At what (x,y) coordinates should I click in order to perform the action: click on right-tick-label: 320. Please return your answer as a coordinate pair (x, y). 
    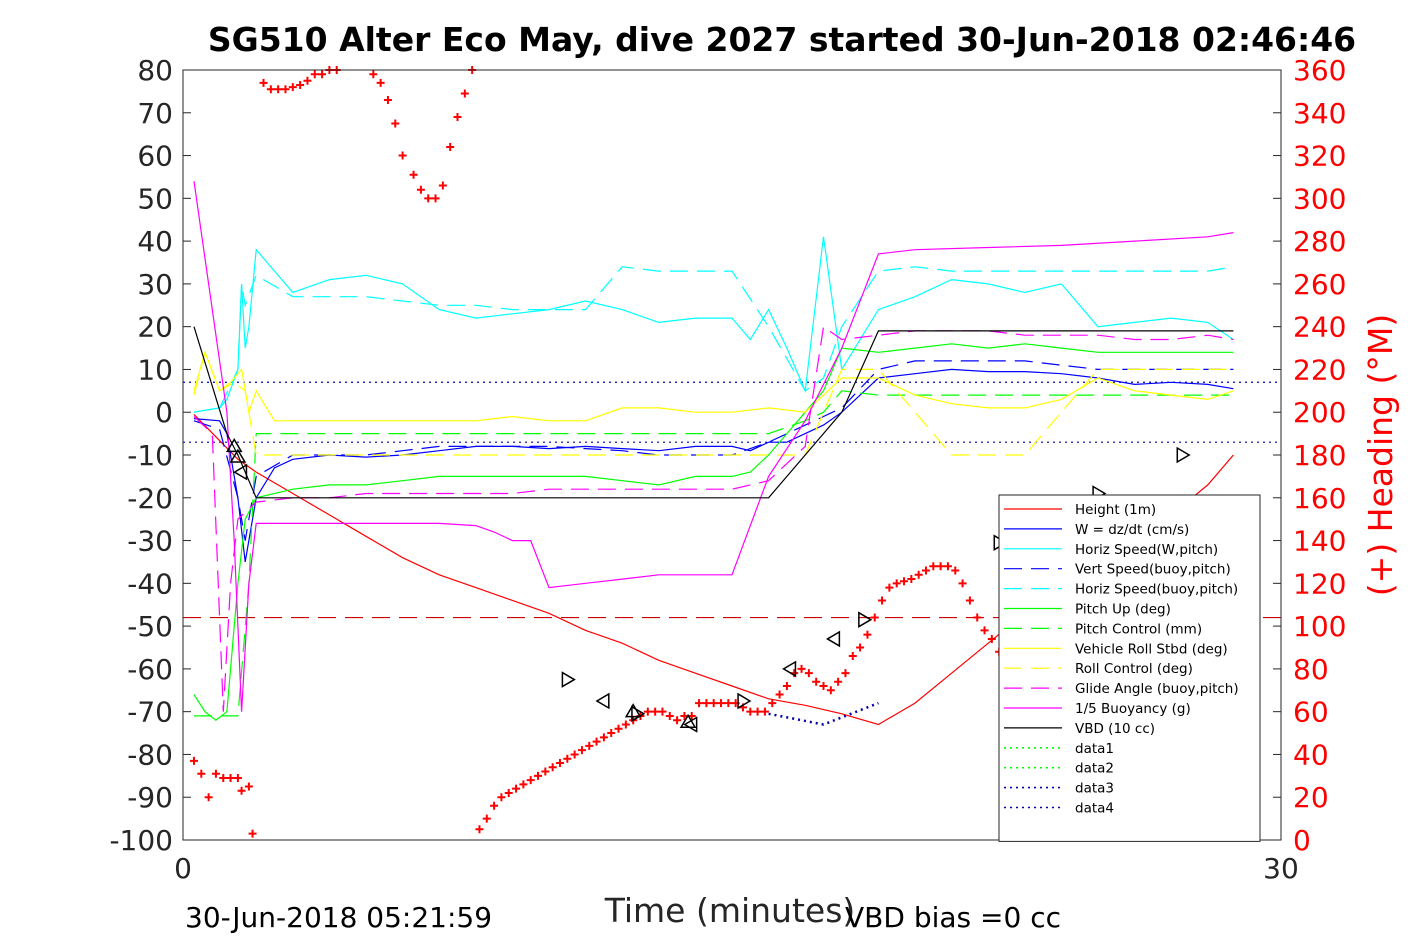
    Looking at the image, I should click on (1319, 156).